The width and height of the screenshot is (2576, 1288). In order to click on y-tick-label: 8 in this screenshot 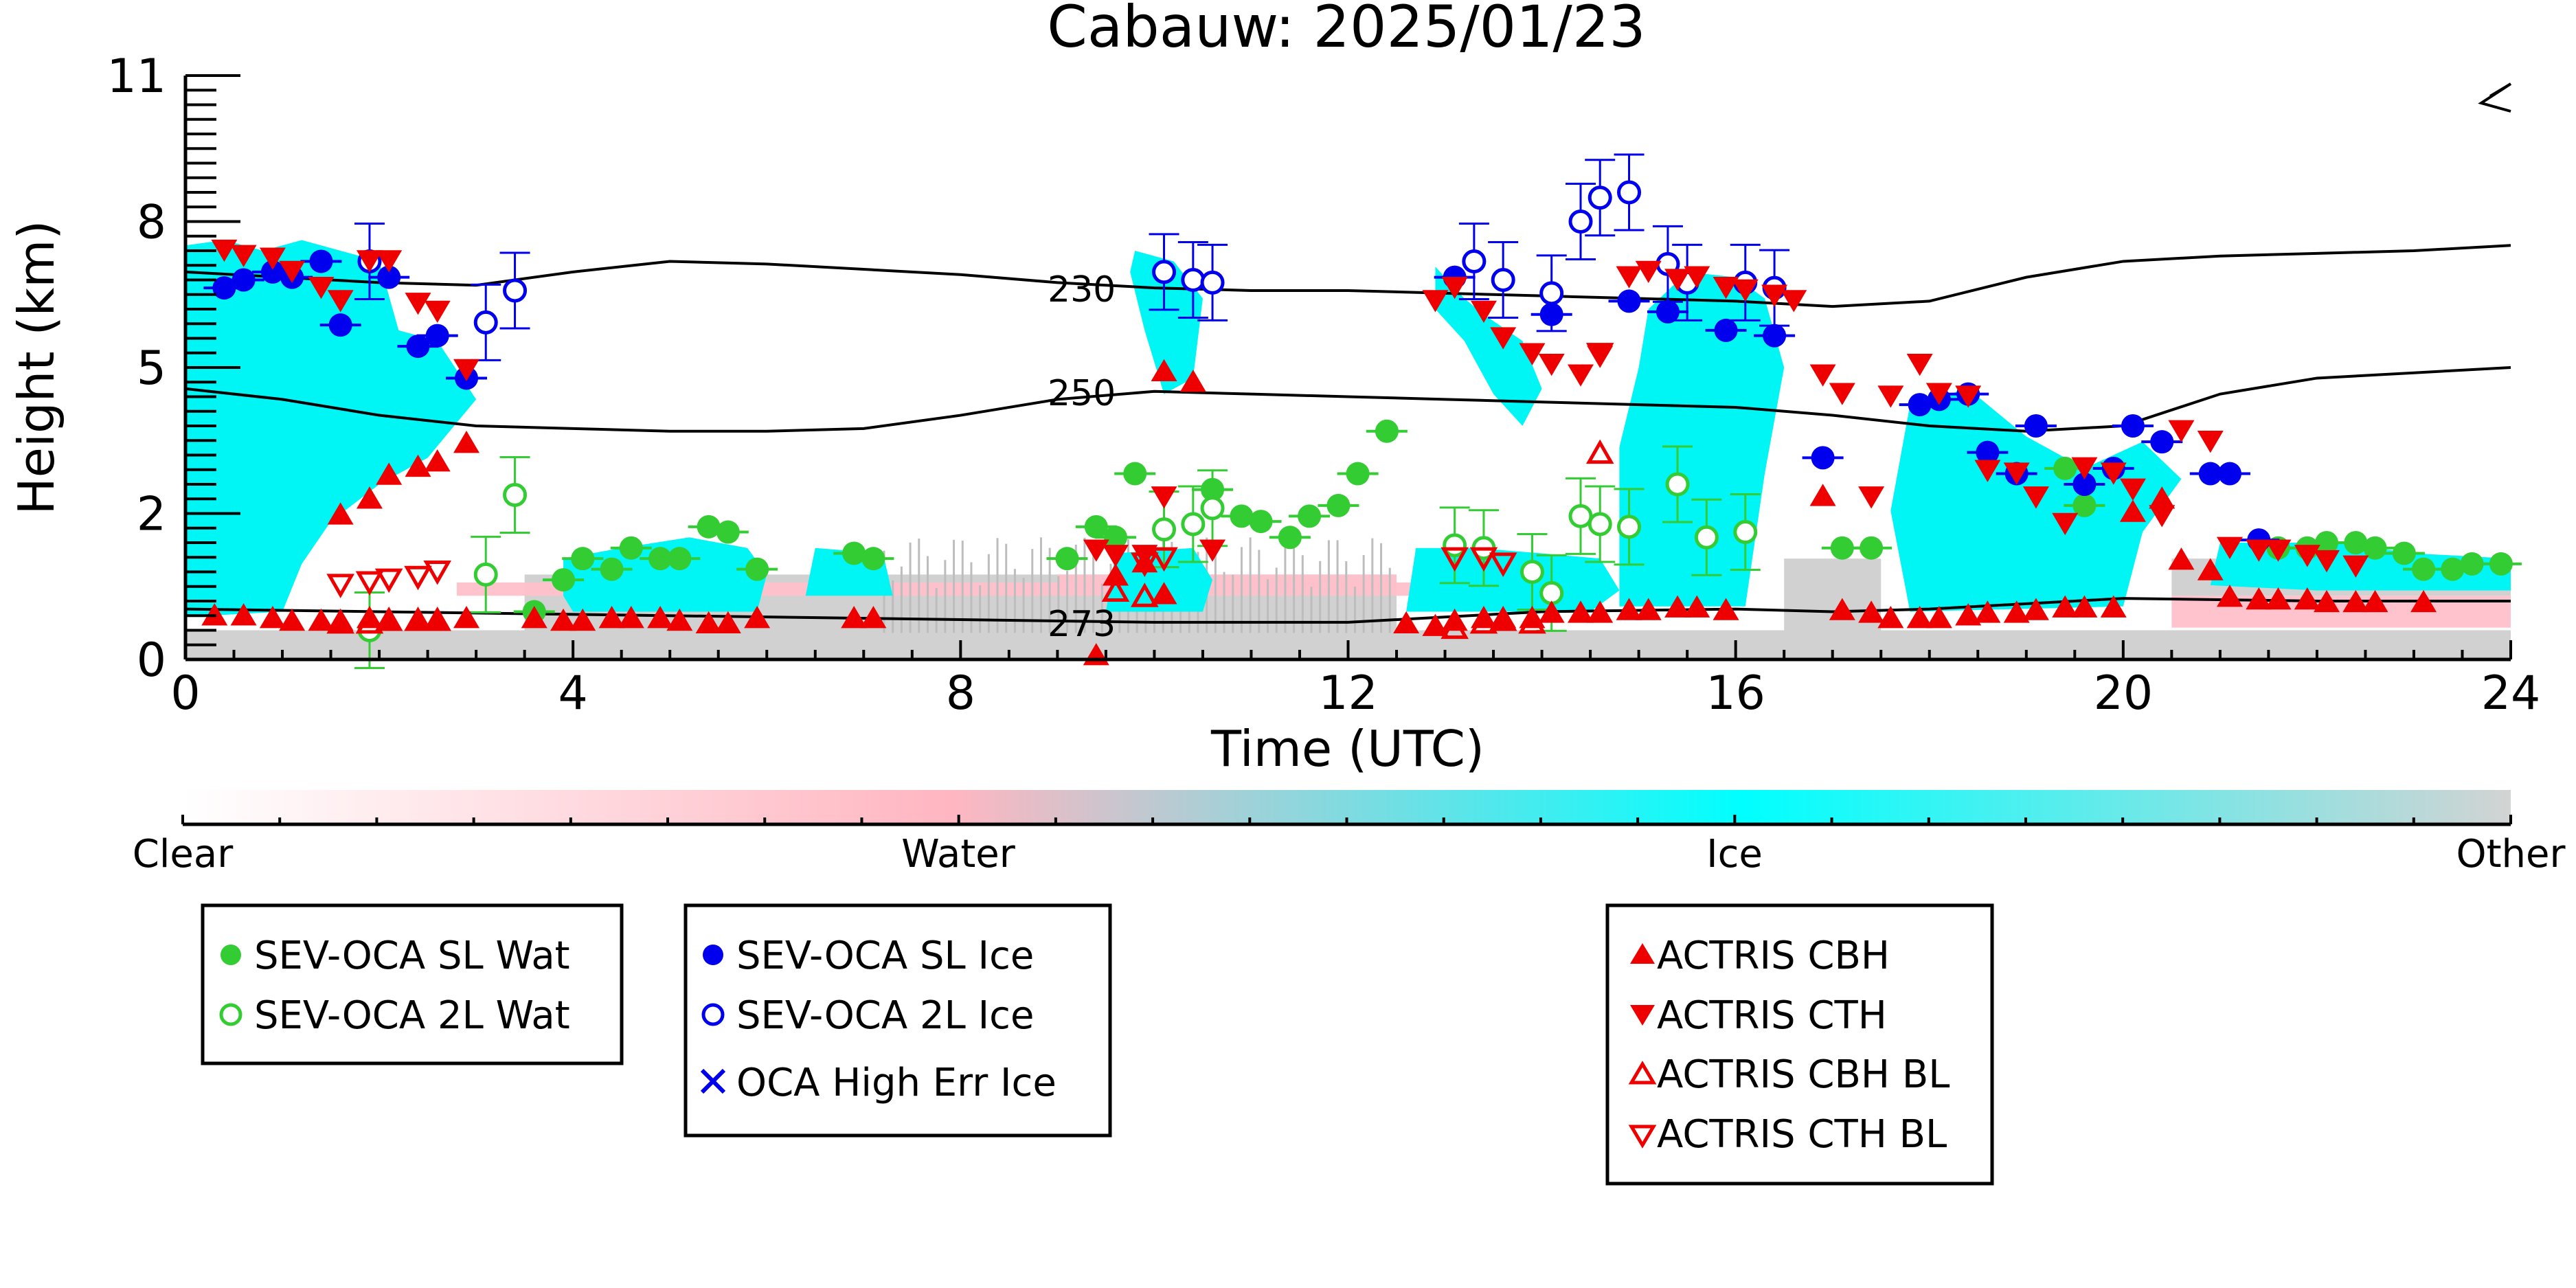, I will do `click(151, 223)`.